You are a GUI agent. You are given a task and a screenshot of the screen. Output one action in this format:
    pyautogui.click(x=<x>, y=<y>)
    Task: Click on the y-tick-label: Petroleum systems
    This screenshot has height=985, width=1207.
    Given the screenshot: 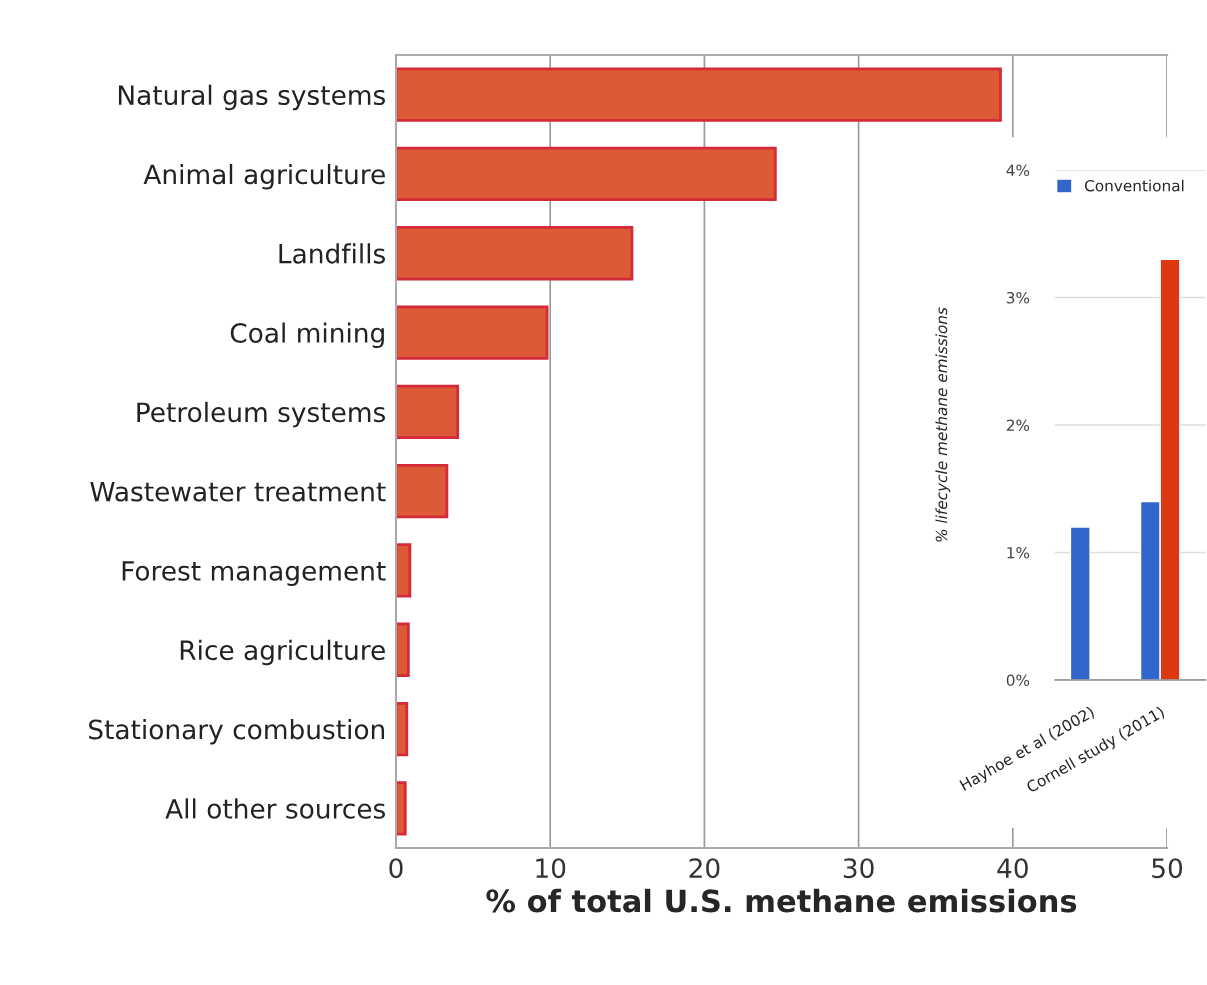 What is the action you would take?
    pyautogui.click(x=261, y=414)
    